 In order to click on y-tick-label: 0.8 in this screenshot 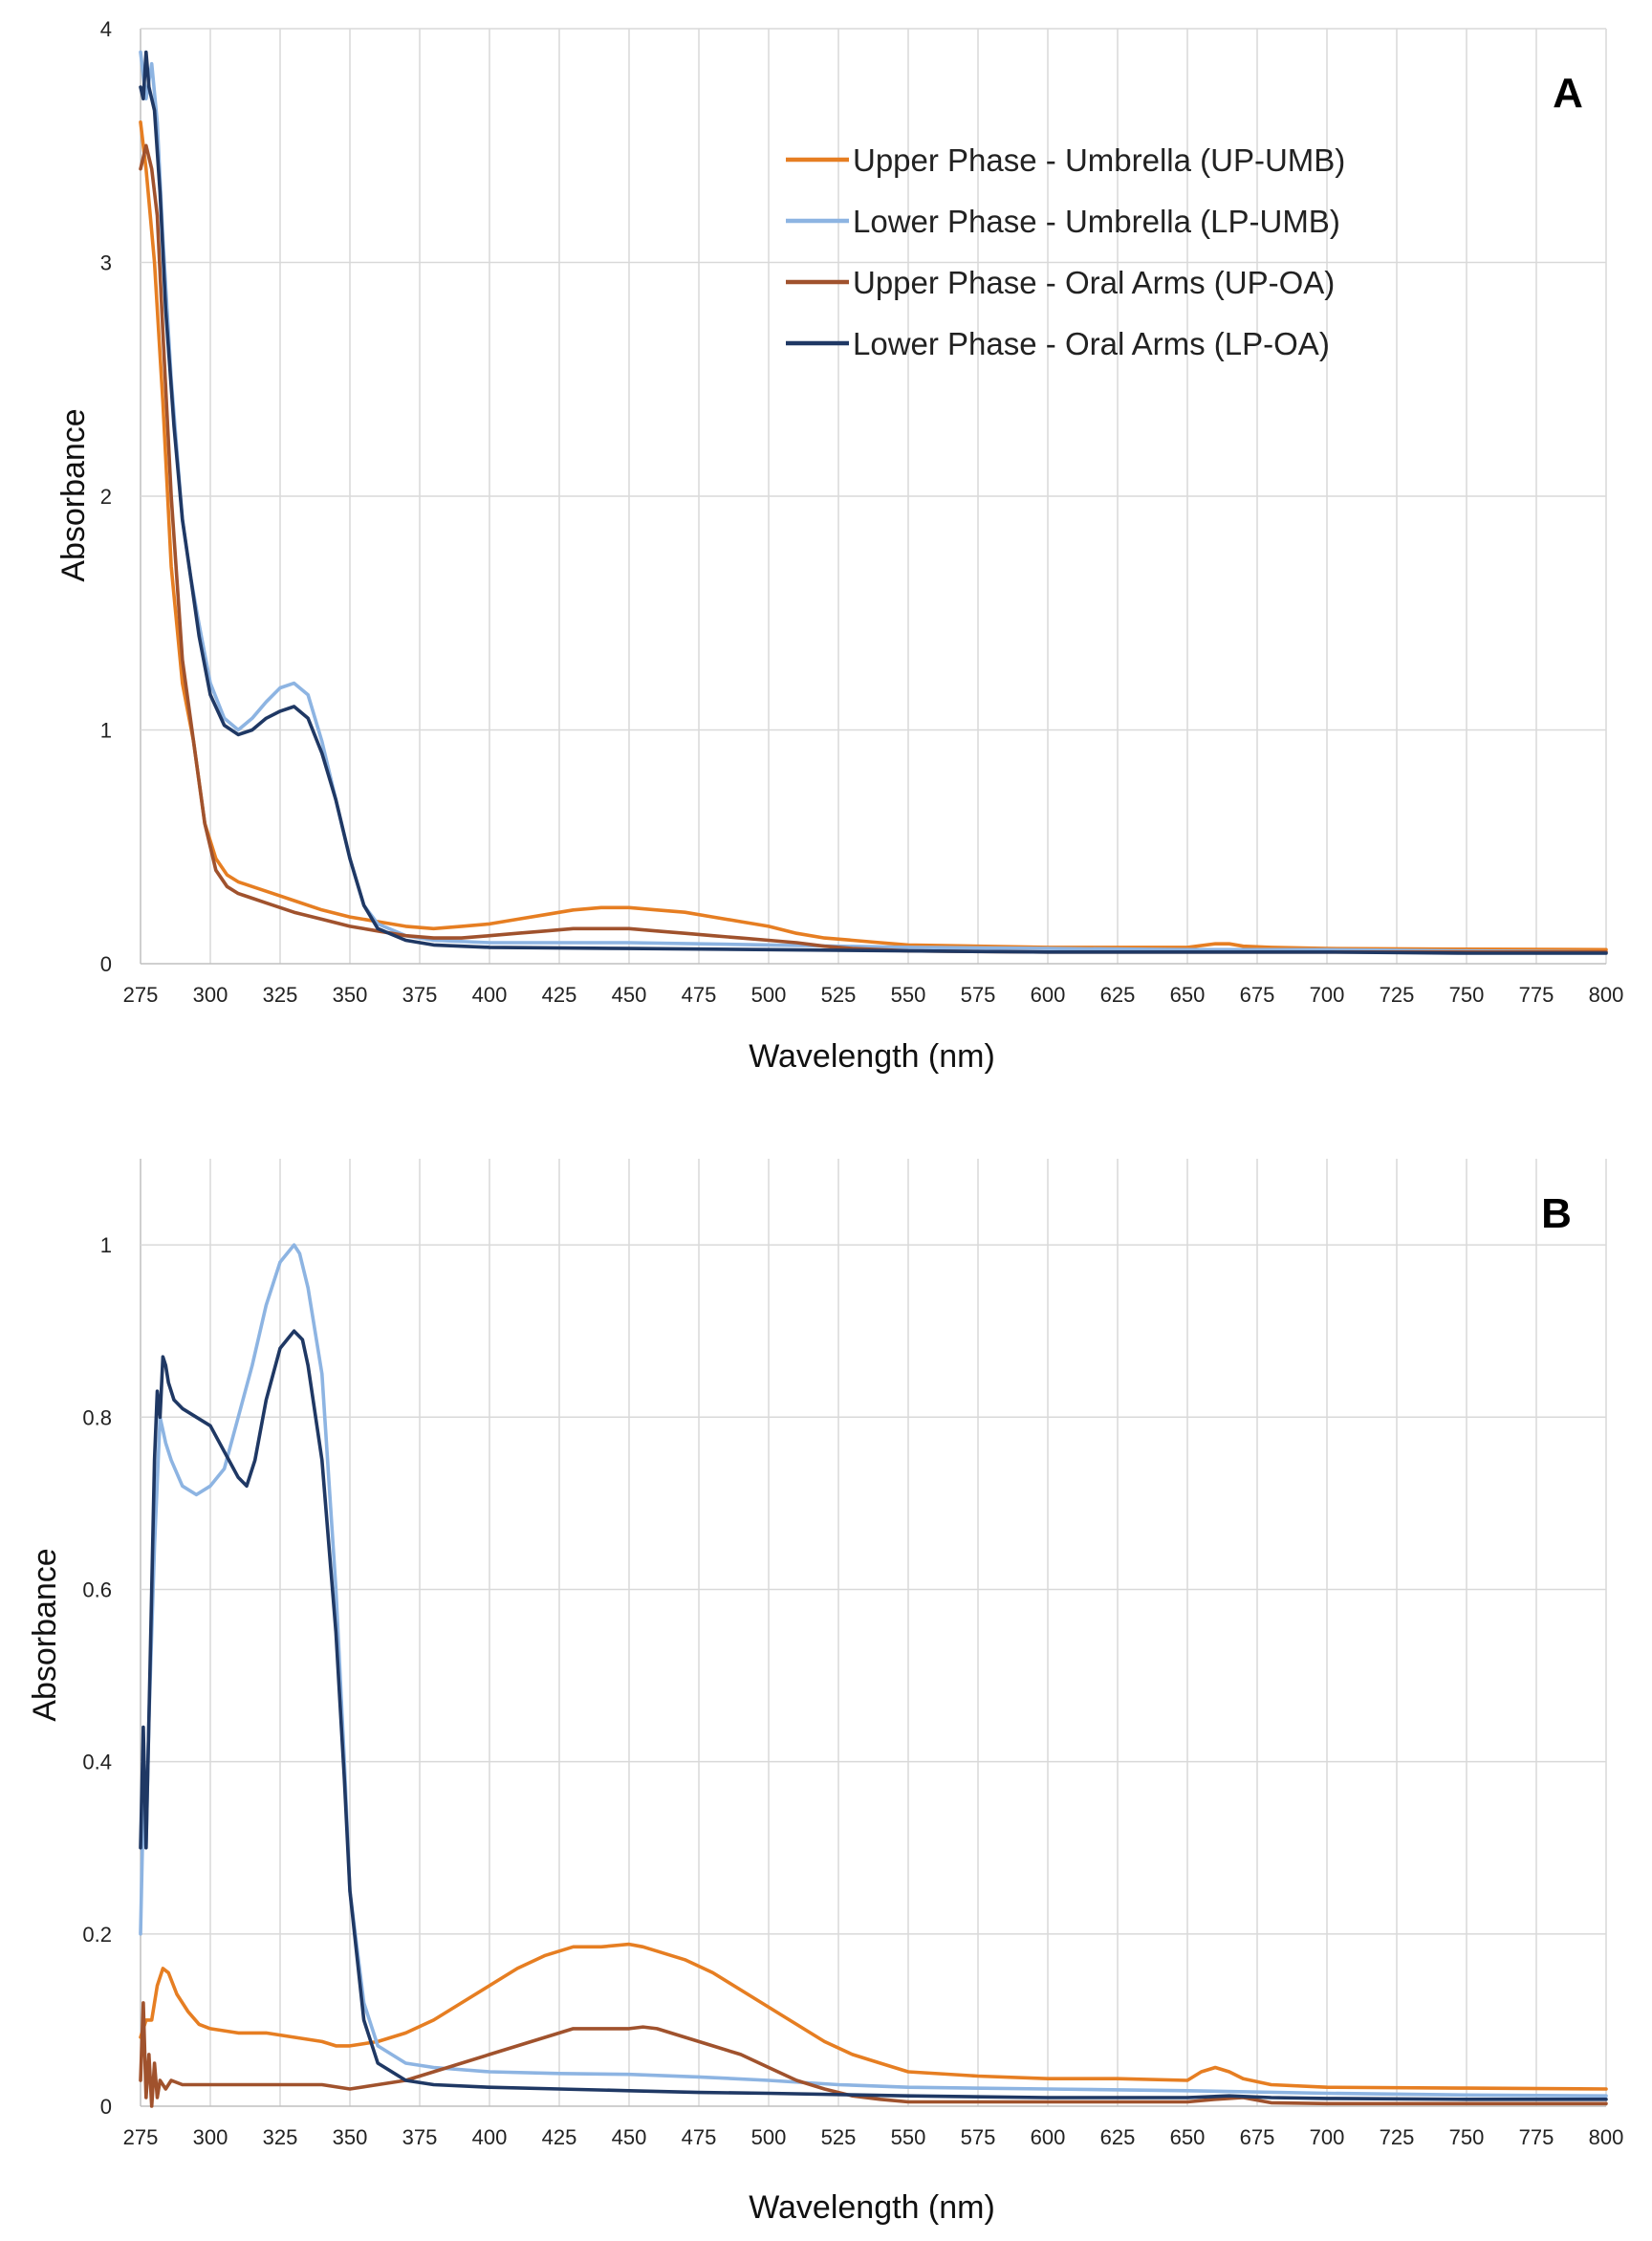, I will do `click(97, 1417)`.